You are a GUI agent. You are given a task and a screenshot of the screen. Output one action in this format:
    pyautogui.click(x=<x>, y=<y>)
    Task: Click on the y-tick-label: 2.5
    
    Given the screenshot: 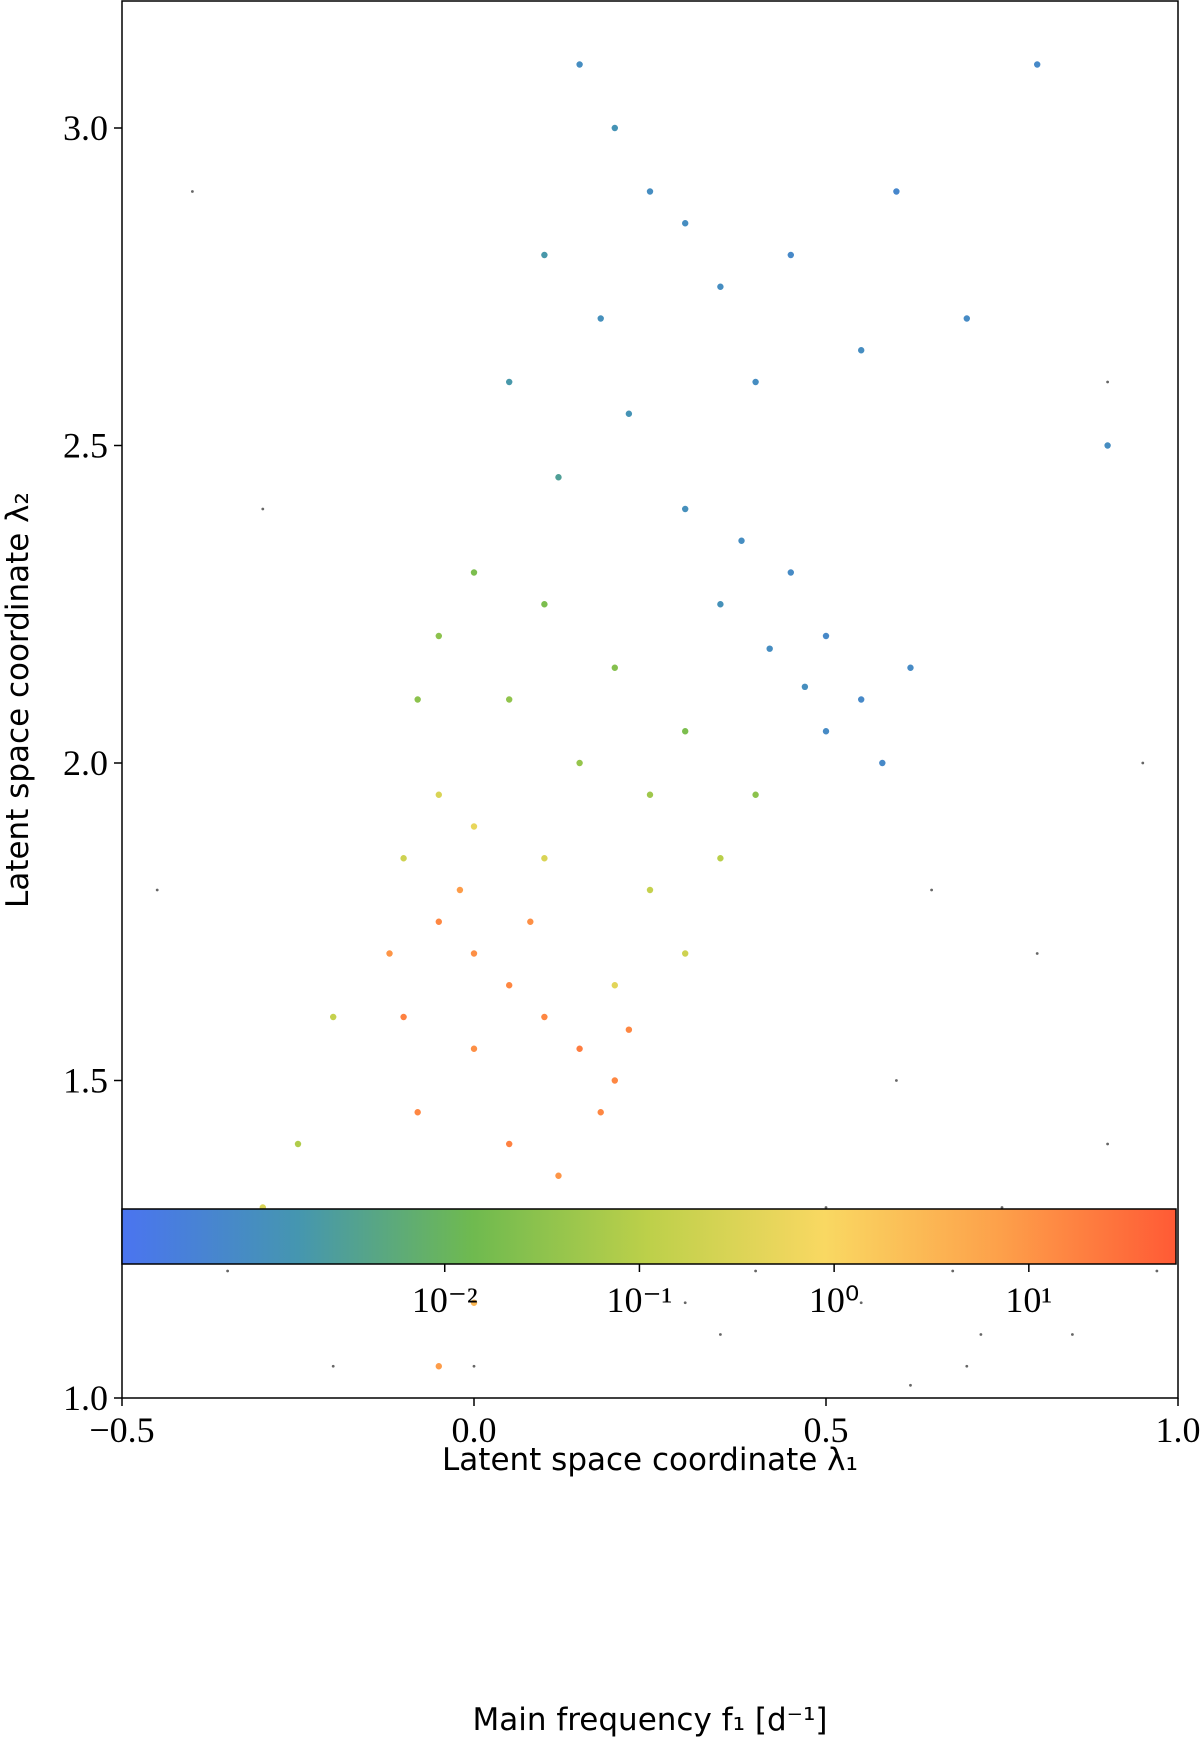 What is the action you would take?
    pyautogui.click(x=85, y=446)
    